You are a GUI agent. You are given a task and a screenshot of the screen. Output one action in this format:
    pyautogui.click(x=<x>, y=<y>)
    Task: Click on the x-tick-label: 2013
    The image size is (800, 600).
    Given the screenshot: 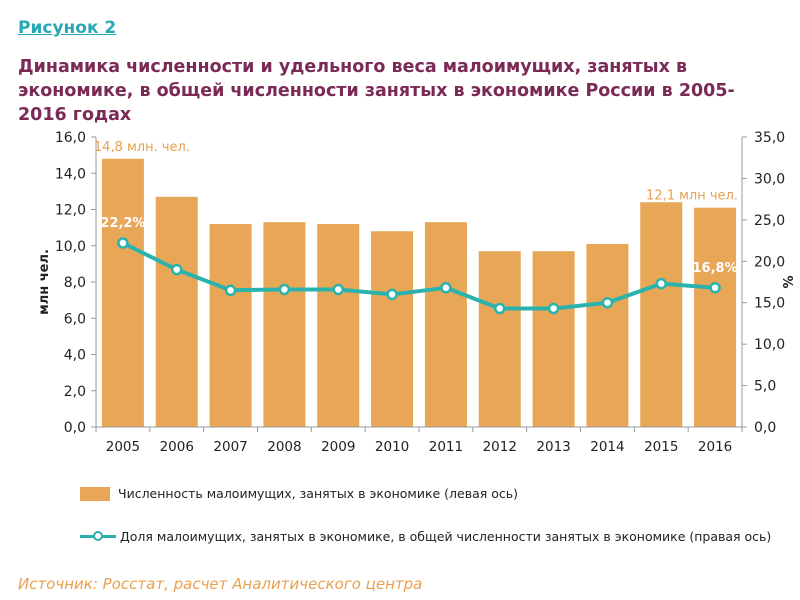 What is the action you would take?
    pyautogui.click(x=553, y=447)
    